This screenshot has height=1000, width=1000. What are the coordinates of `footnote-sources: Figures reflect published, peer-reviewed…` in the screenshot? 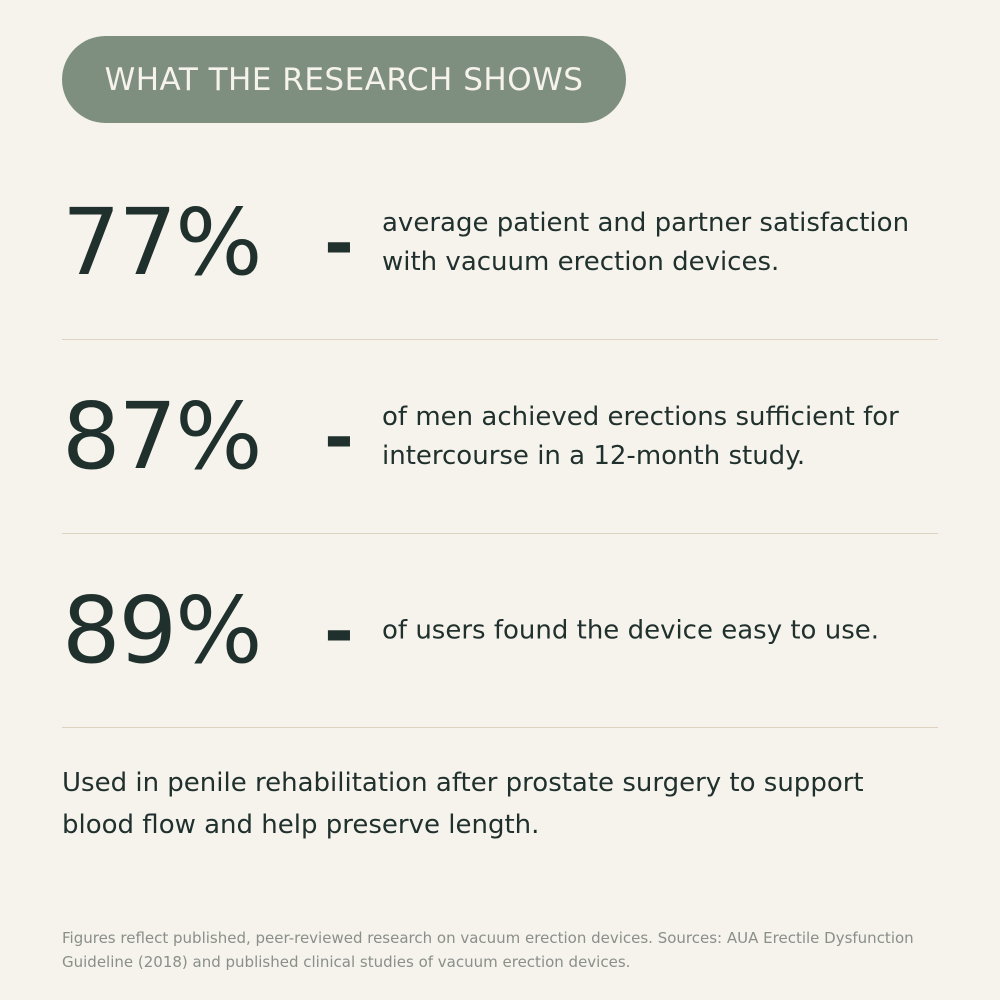 It's located at (488, 950).